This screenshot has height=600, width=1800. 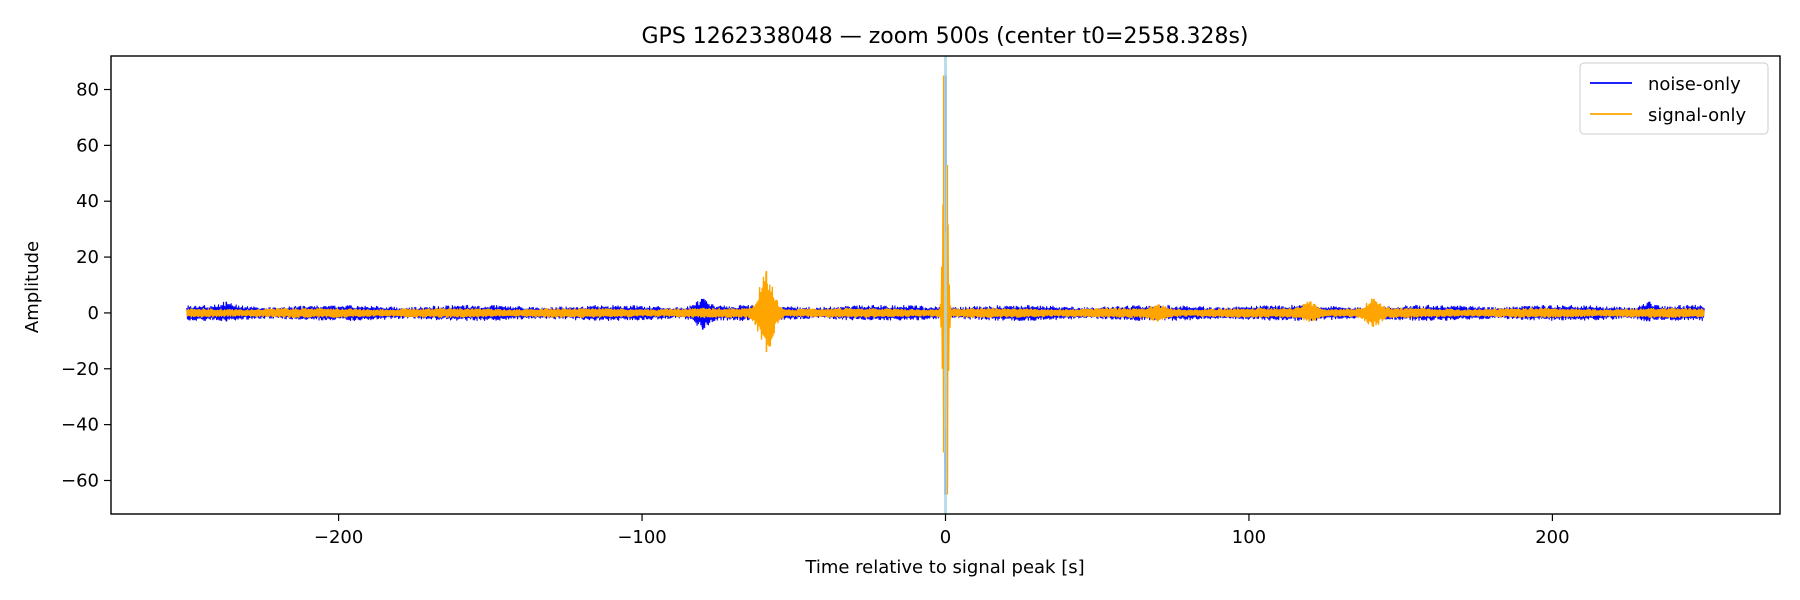 What do you see at coordinates (1249, 537) in the screenshot?
I see `x-tick-label: 100` at bounding box center [1249, 537].